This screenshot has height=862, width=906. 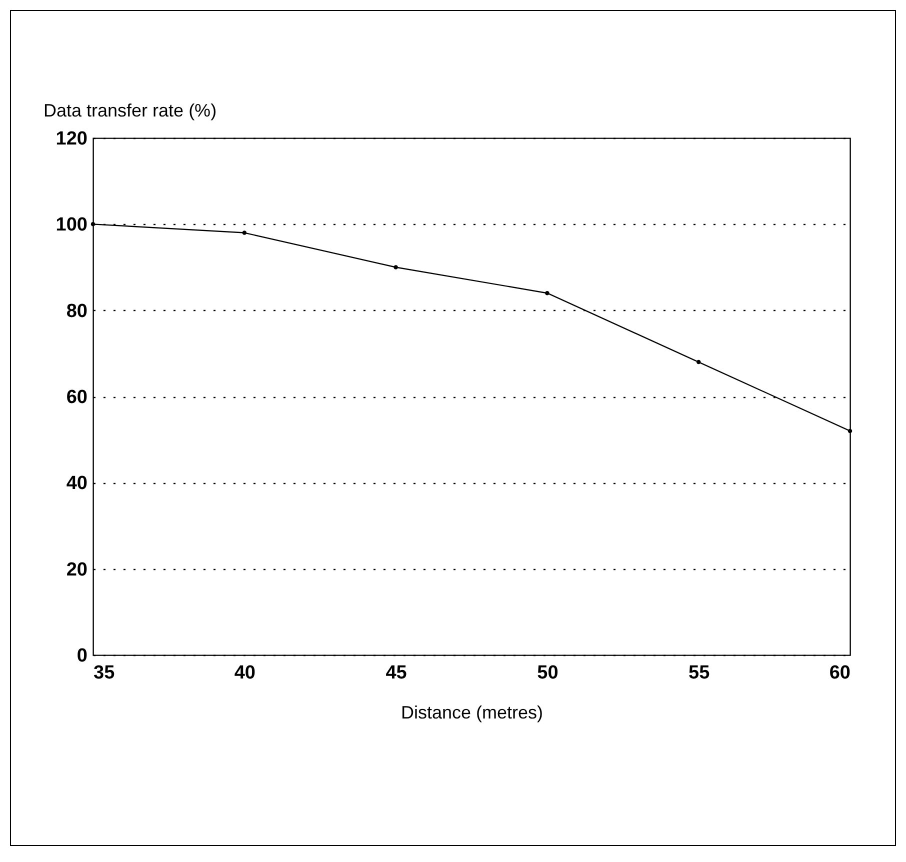 I want to click on x-tick-label: 35, so click(x=105, y=673).